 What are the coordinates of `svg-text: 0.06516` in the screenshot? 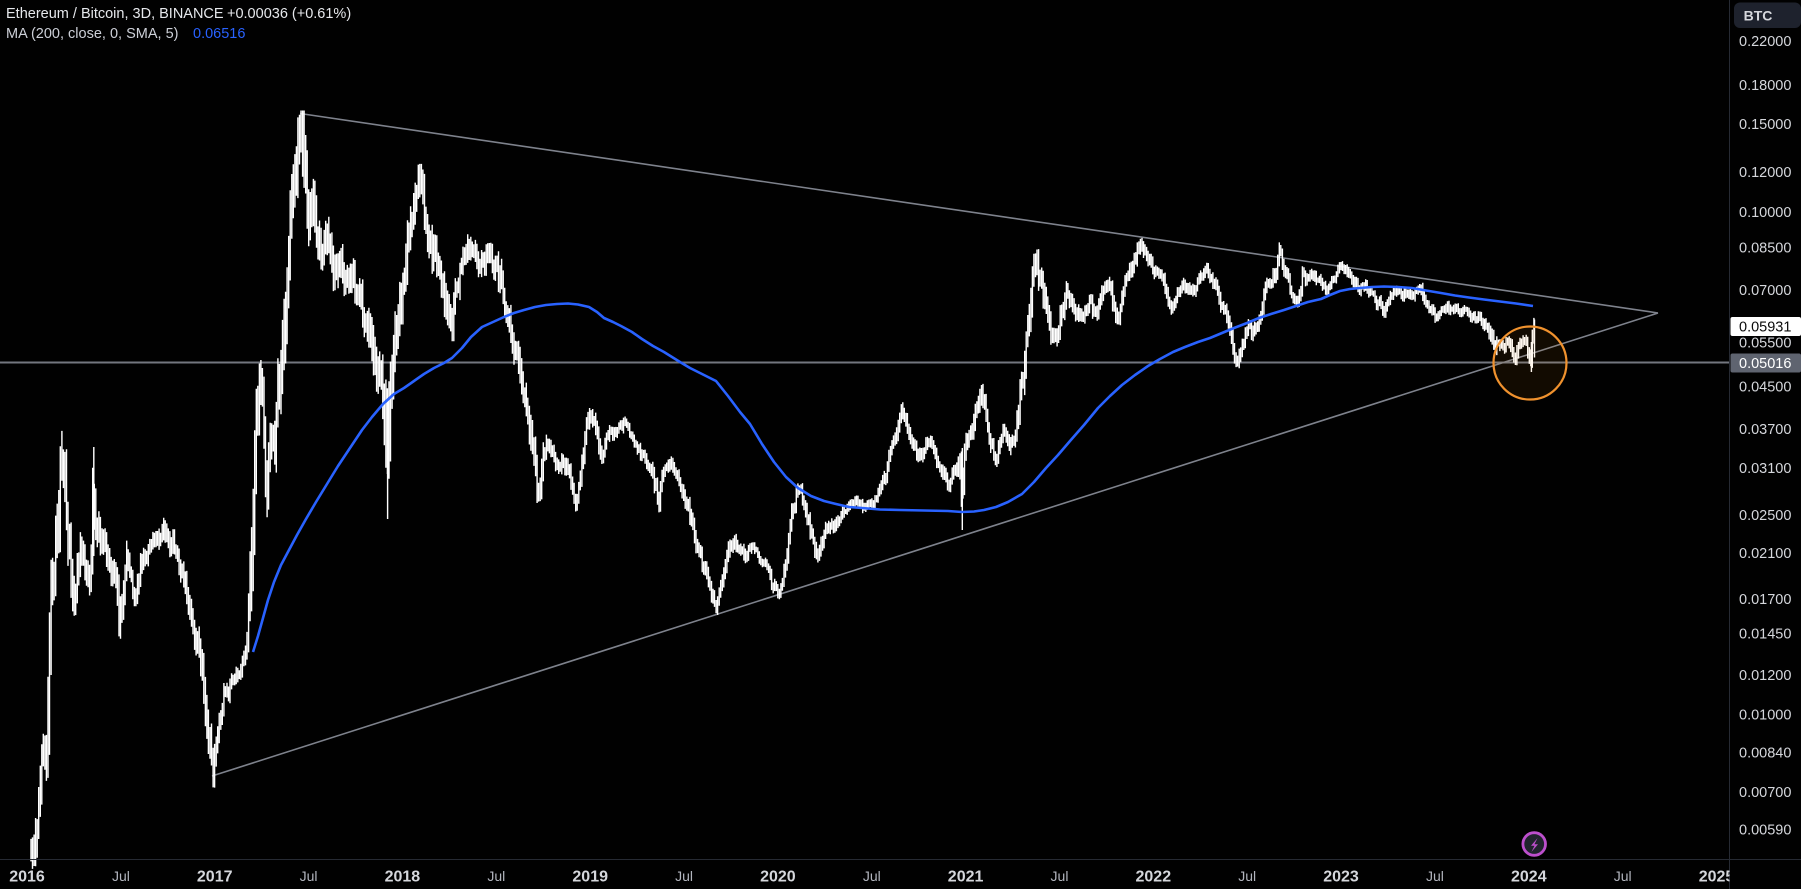 It's located at (219, 34).